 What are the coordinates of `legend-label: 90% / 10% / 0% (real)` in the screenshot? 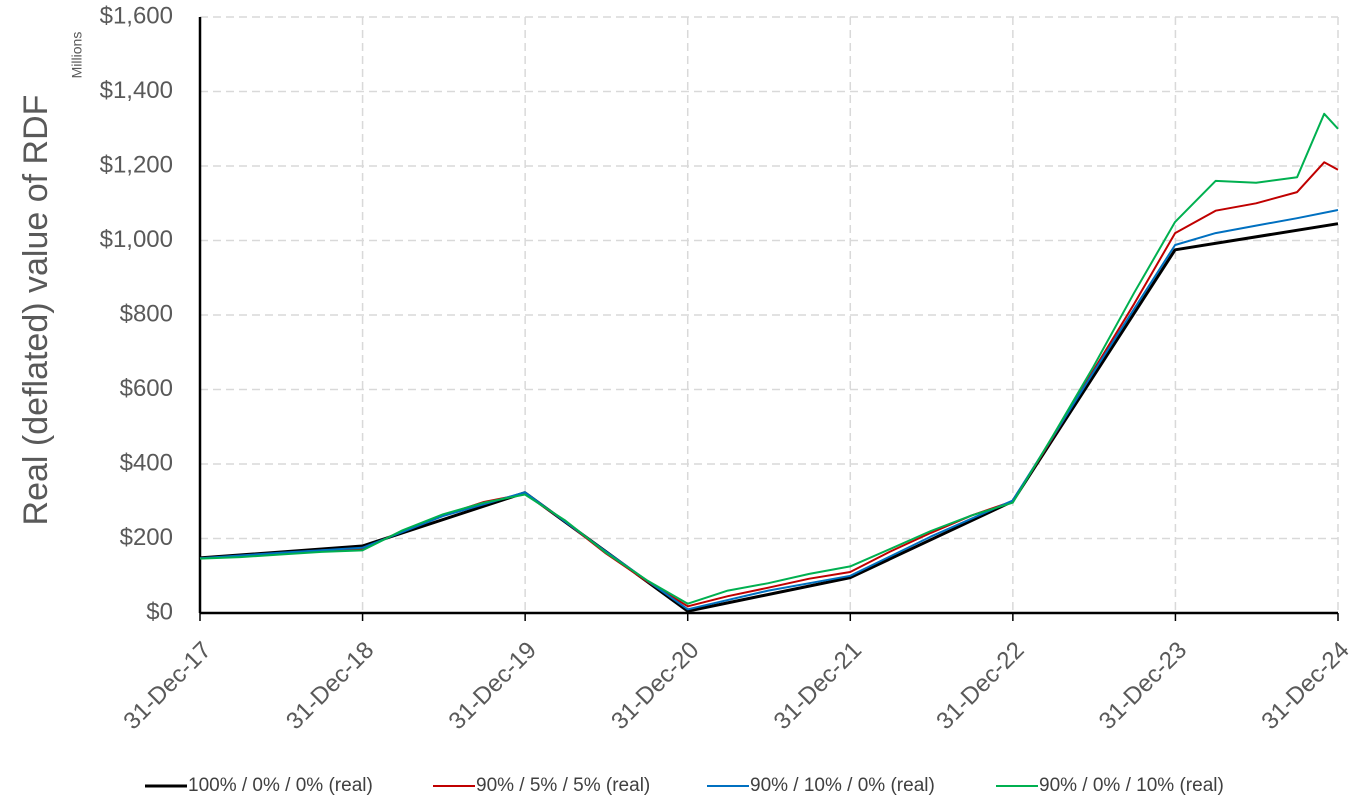 It's located at (842, 785).